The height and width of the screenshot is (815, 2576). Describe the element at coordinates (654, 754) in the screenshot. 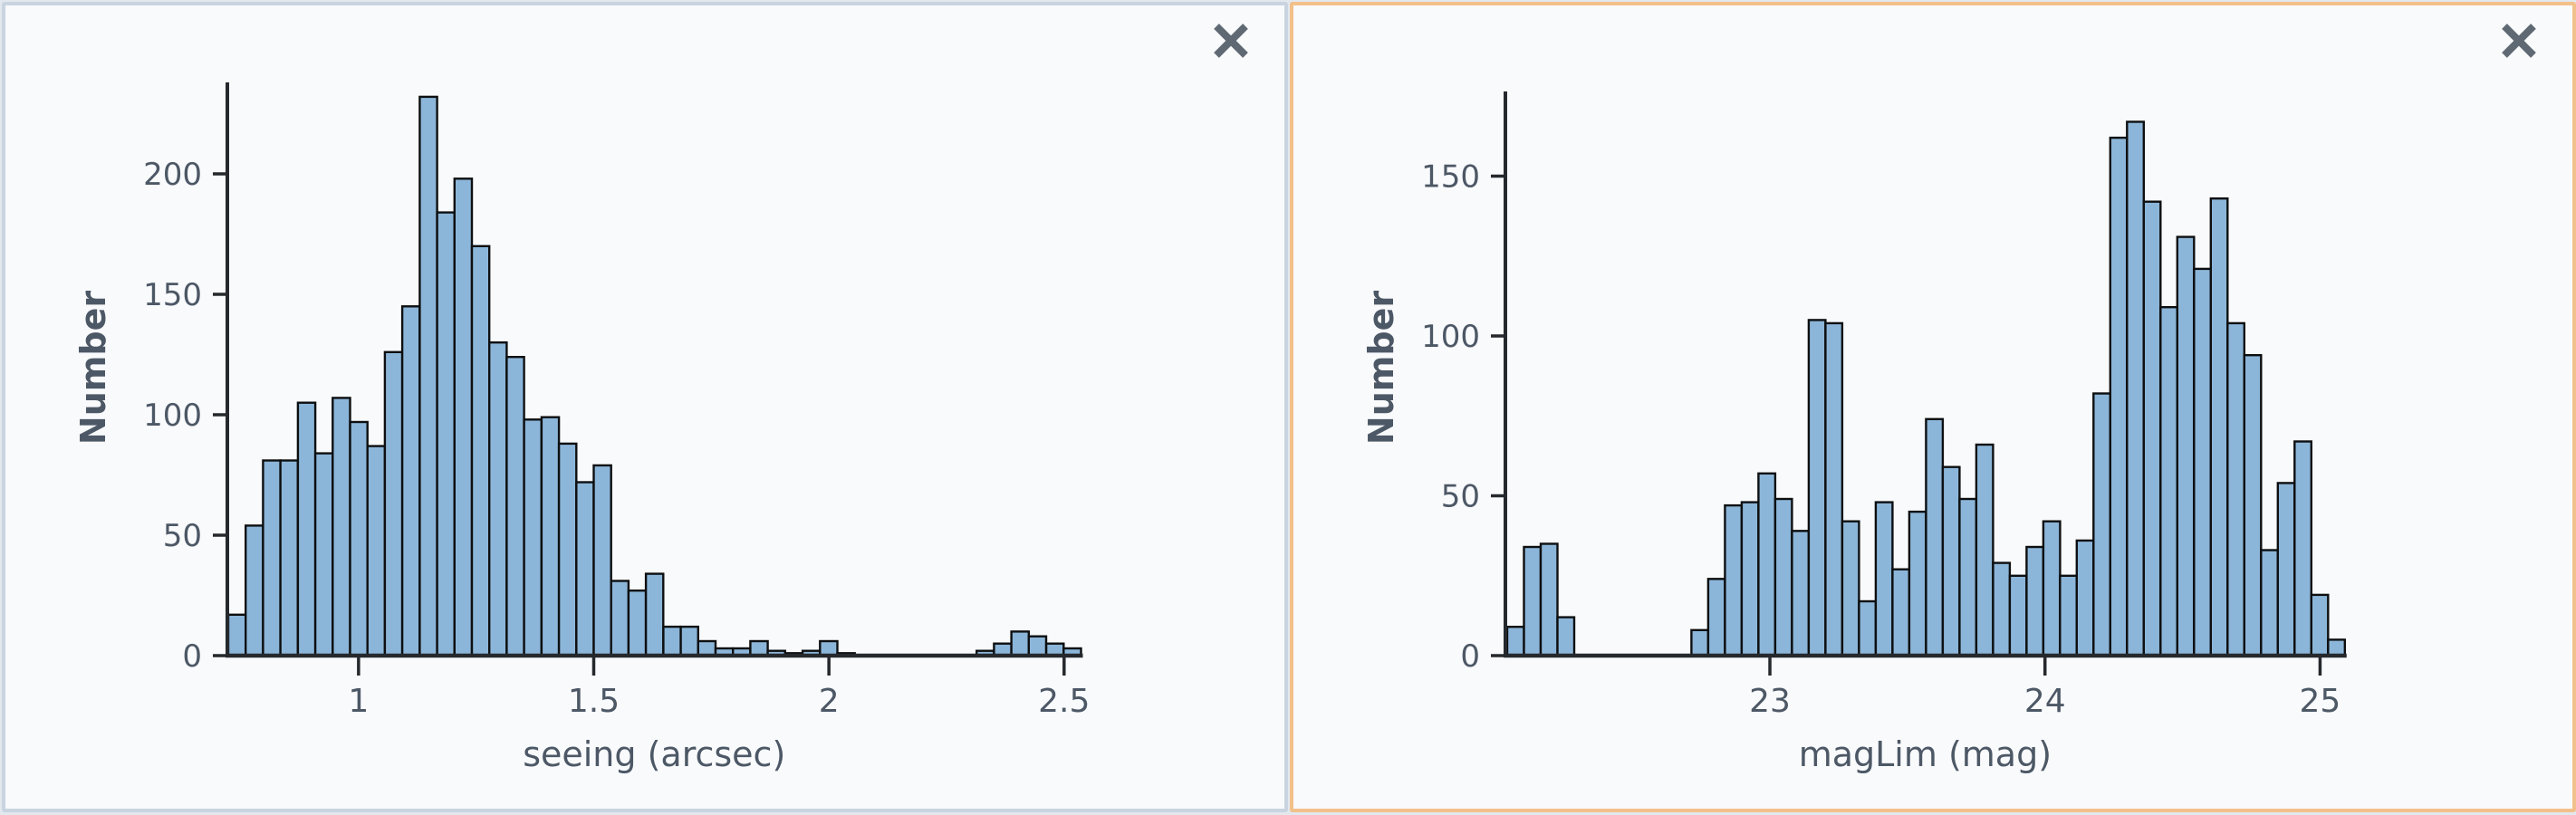

I see `x-axis-label: seeing (arcsec)` at that location.